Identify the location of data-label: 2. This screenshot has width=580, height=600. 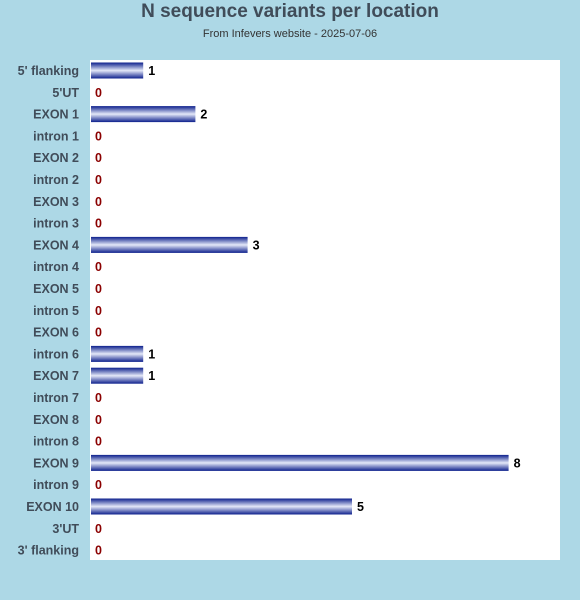
(203, 115).